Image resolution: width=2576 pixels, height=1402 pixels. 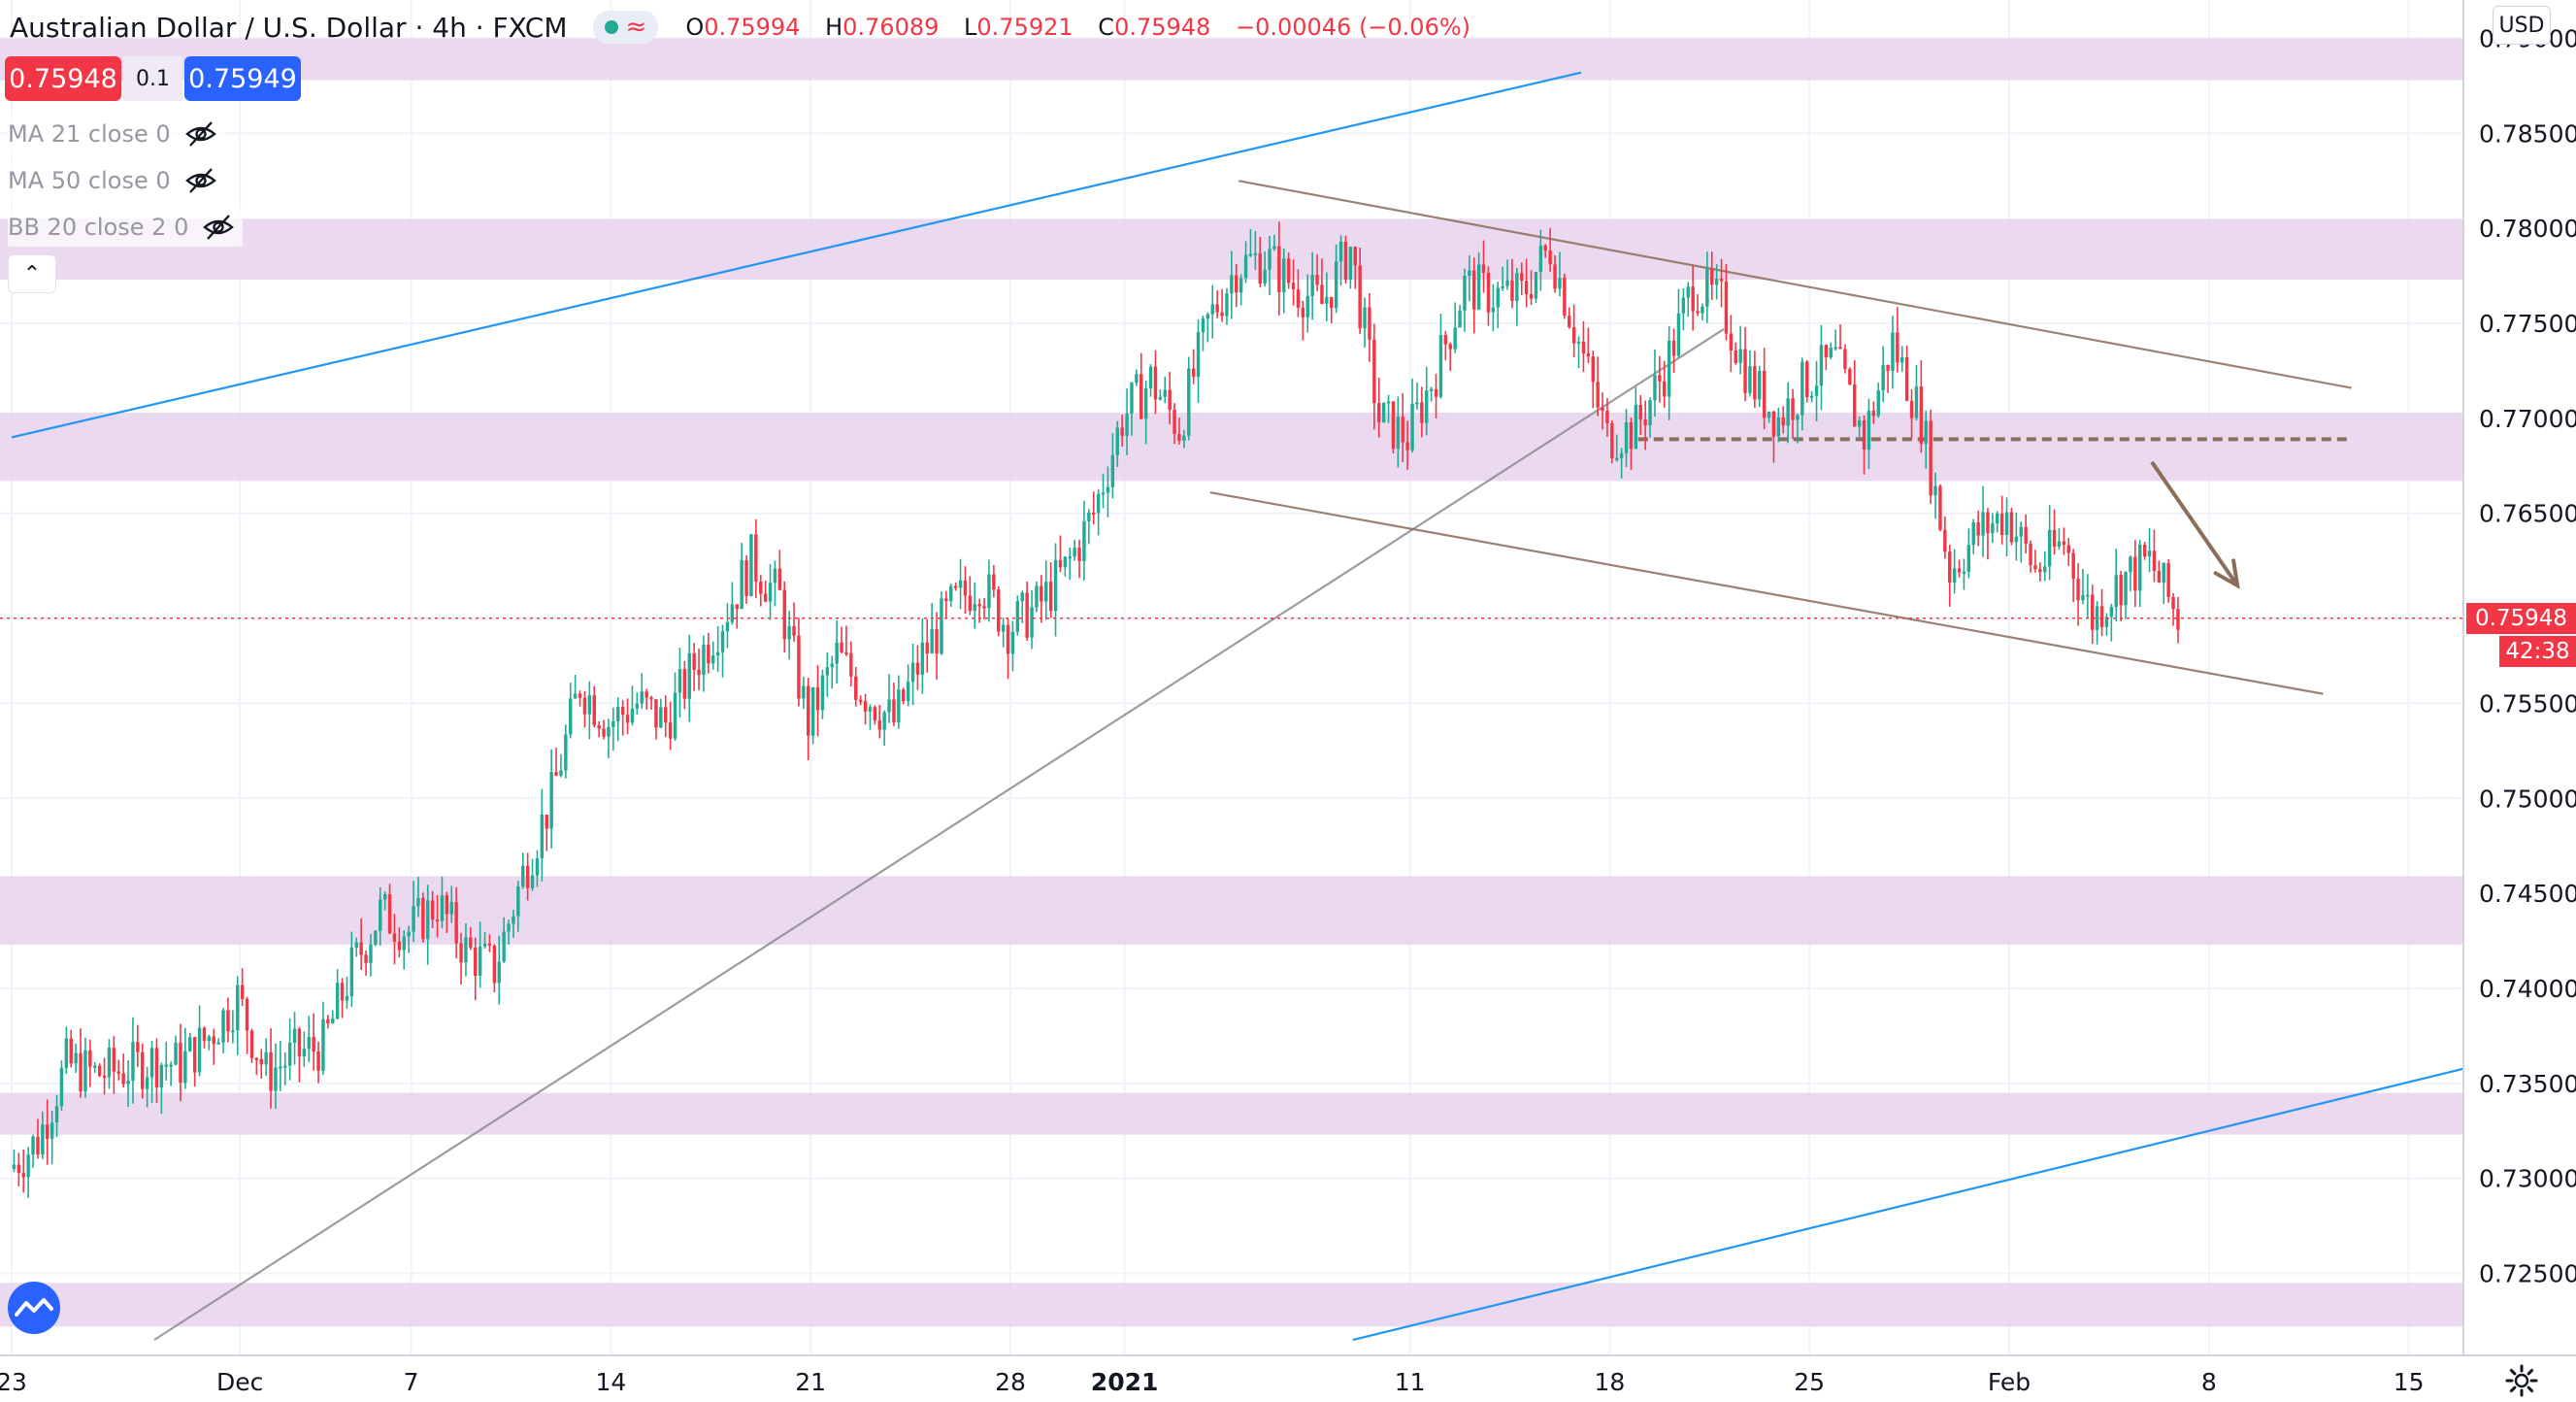 I want to click on currency-button: USD, so click(x=2522, y=25).